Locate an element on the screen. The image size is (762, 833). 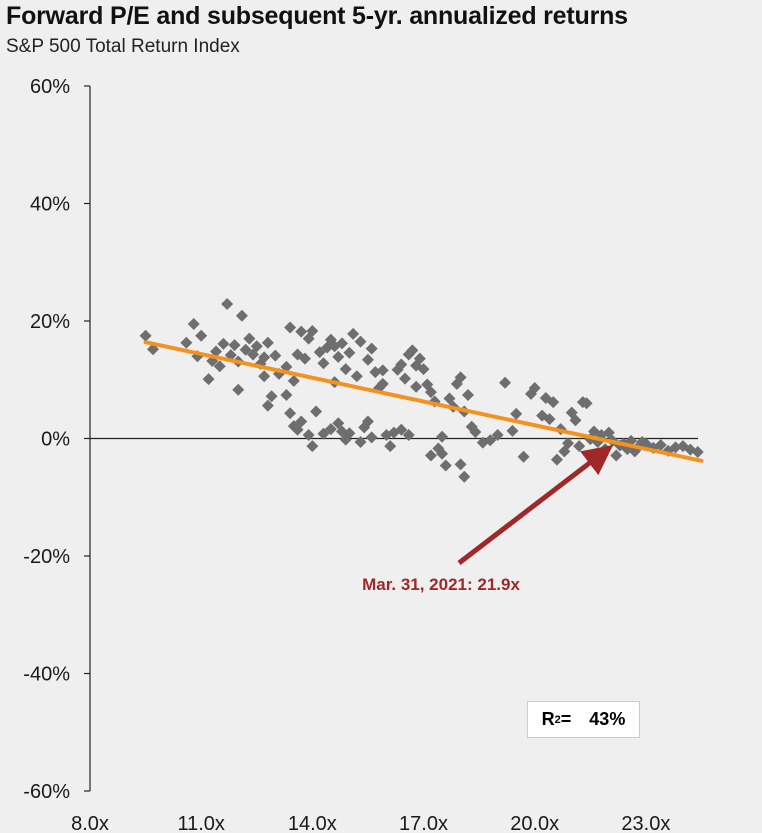
chart-subtitle: S&P 500 Total Return Index is located at coordinates (123, 46).